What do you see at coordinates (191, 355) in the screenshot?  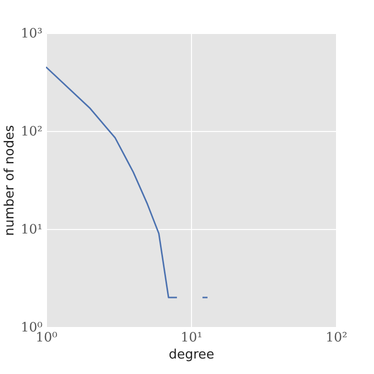 I see `x-axis-title: degree` at bounding box center [191, 355].